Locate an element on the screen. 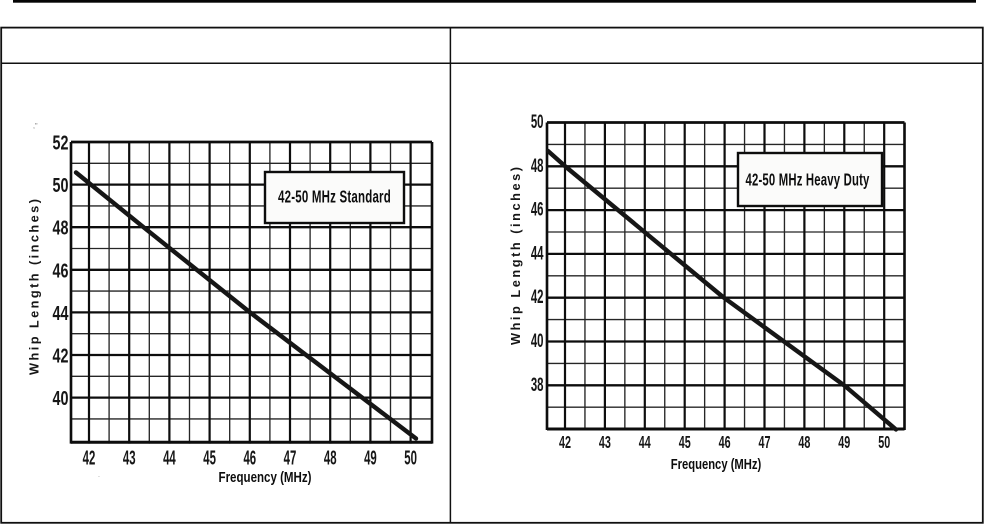  svg-text: 42-50 MHz Standard is located at coordinates (334, 197).